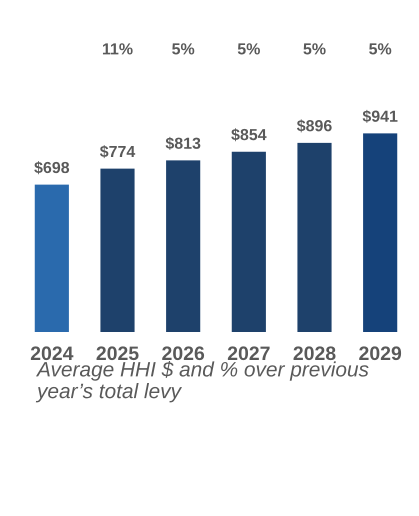  Describe the element at coordinates (202, 381) in the screenshot. I see `text: Average HHI $ and % over previous year’s total levy` at that location.